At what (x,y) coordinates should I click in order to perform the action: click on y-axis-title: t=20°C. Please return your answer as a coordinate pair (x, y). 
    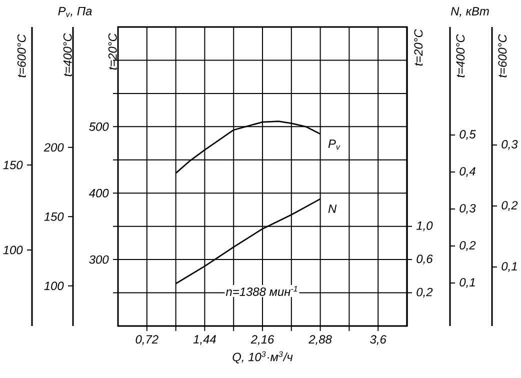
    Looking at the image, I should click on (112, 51).